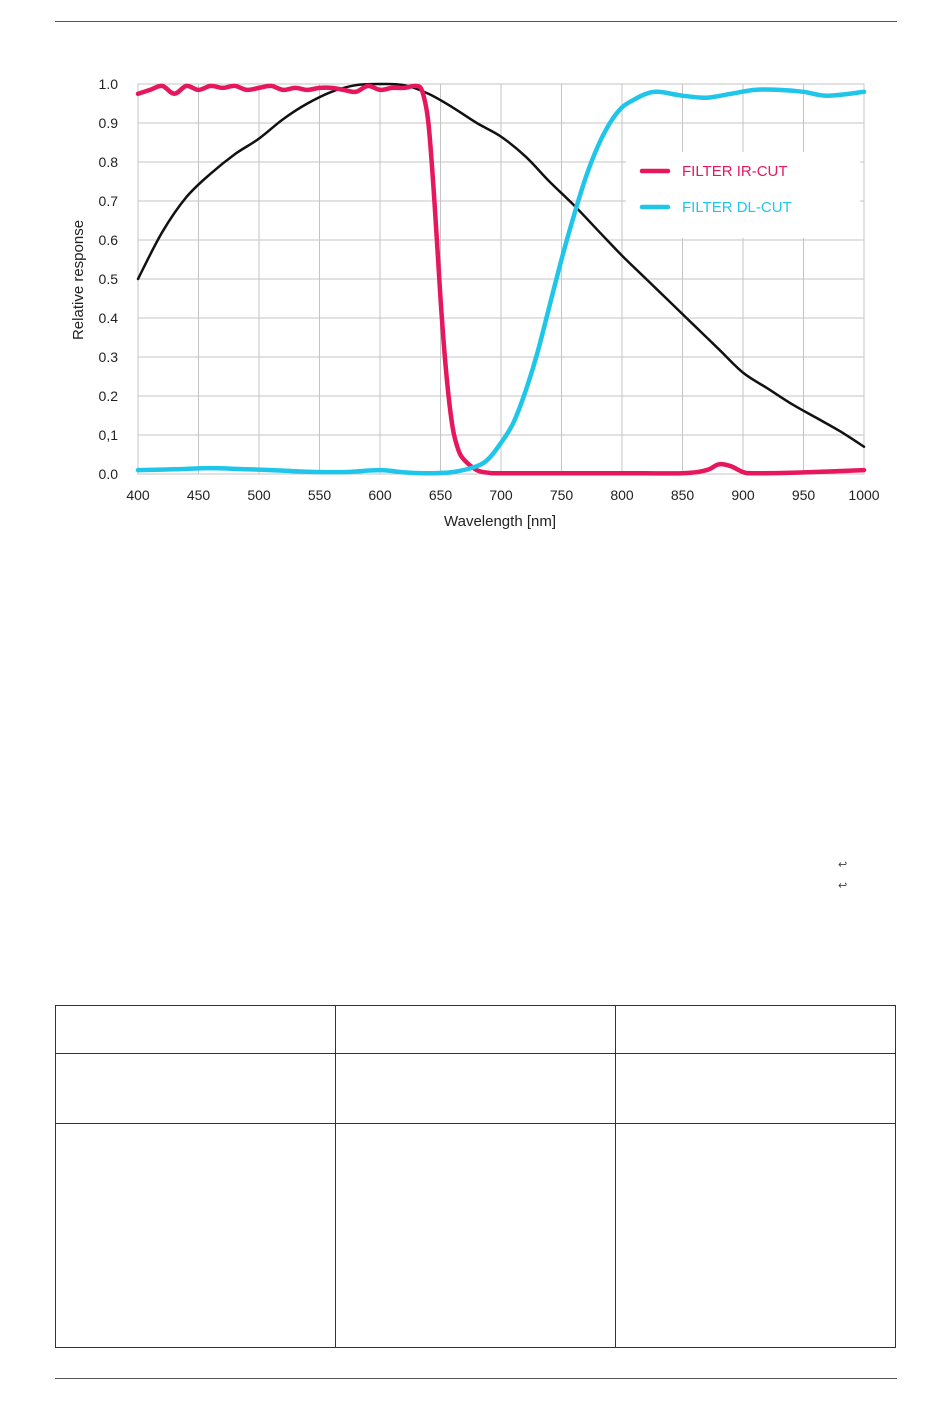 This screenshot has height=1408, width=950. I want to click on y-tick-label: 0,1, so click(109, 435).